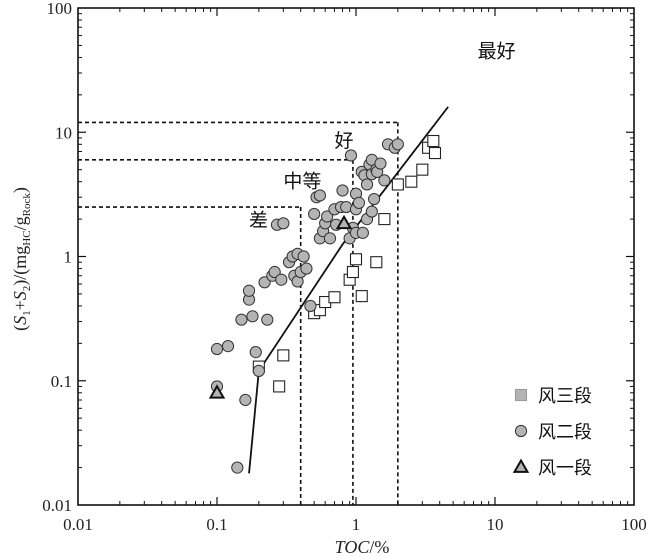  What do you see at coordinates (565, 432) in the screenshot?
I see `legend-label: 风二段` at bounding box center [565, 432].